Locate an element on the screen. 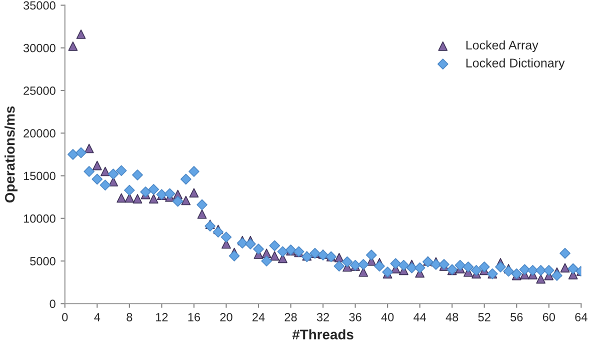 The width and height of the screenshot is (590, 349). legend-label: Locked Dictionary is located at coordinates (515, 64).